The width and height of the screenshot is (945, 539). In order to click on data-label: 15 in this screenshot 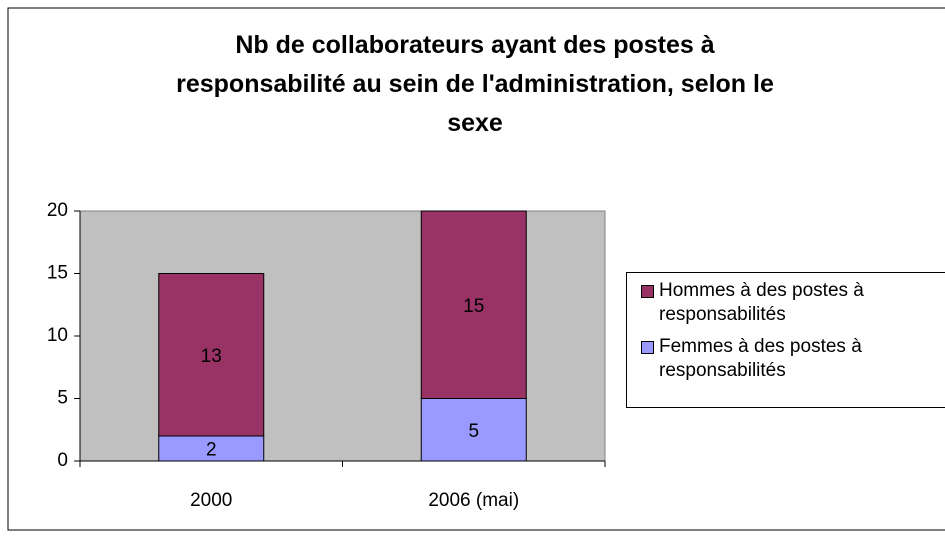, I will do `click(473, 306)`.